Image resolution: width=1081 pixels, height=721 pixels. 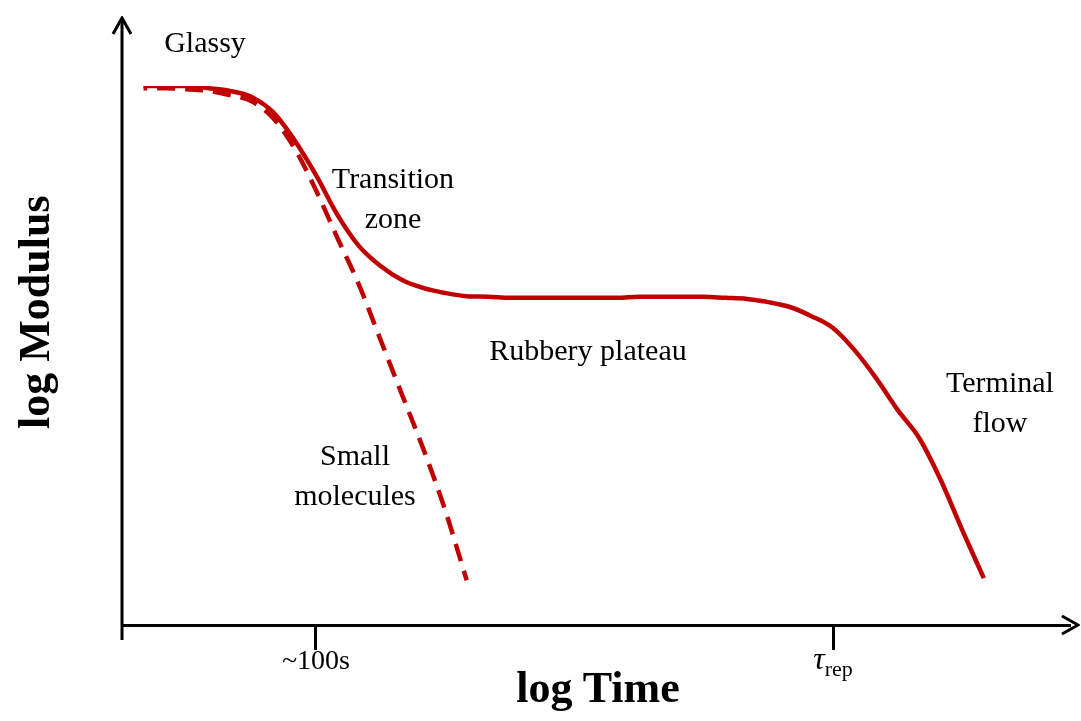 I want to click on annotation: Transition zone, so click(x=393, y=198).